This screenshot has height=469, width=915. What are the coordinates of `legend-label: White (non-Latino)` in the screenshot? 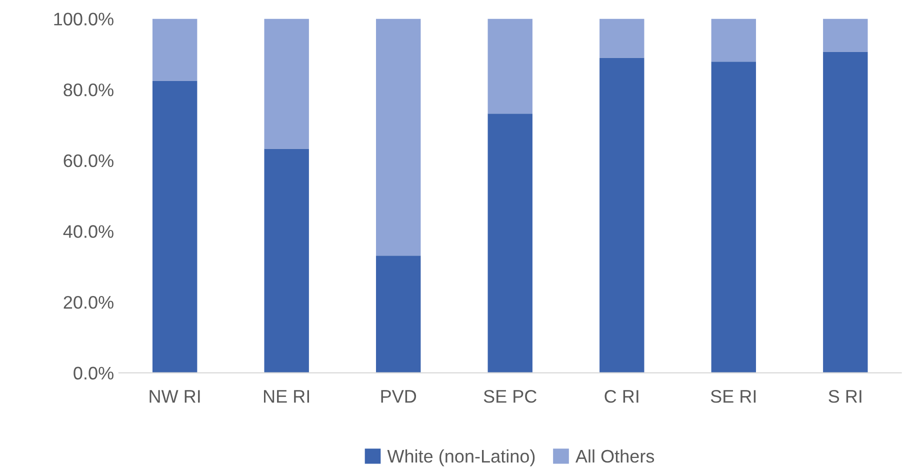 It's located at (461, 457).